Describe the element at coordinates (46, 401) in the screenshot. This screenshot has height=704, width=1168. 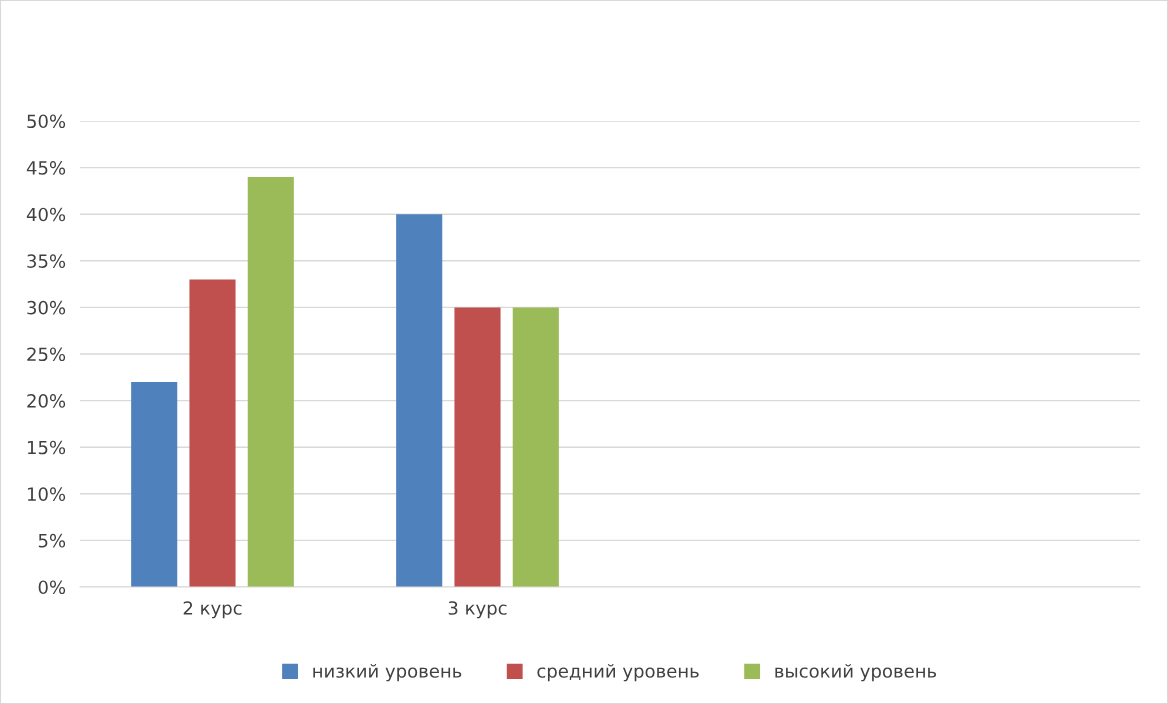
I see `y-tick-label: 20%` at that location.